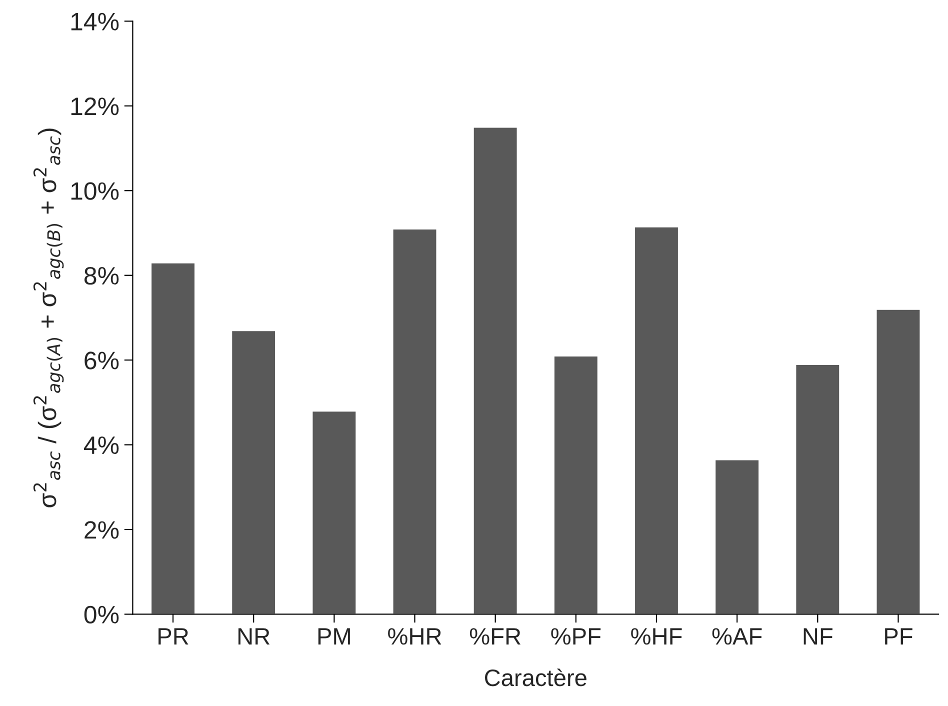 The width and height of the screenshot is (948, 706). I want to click on y-tick-label: 6%, so click(101, 361).